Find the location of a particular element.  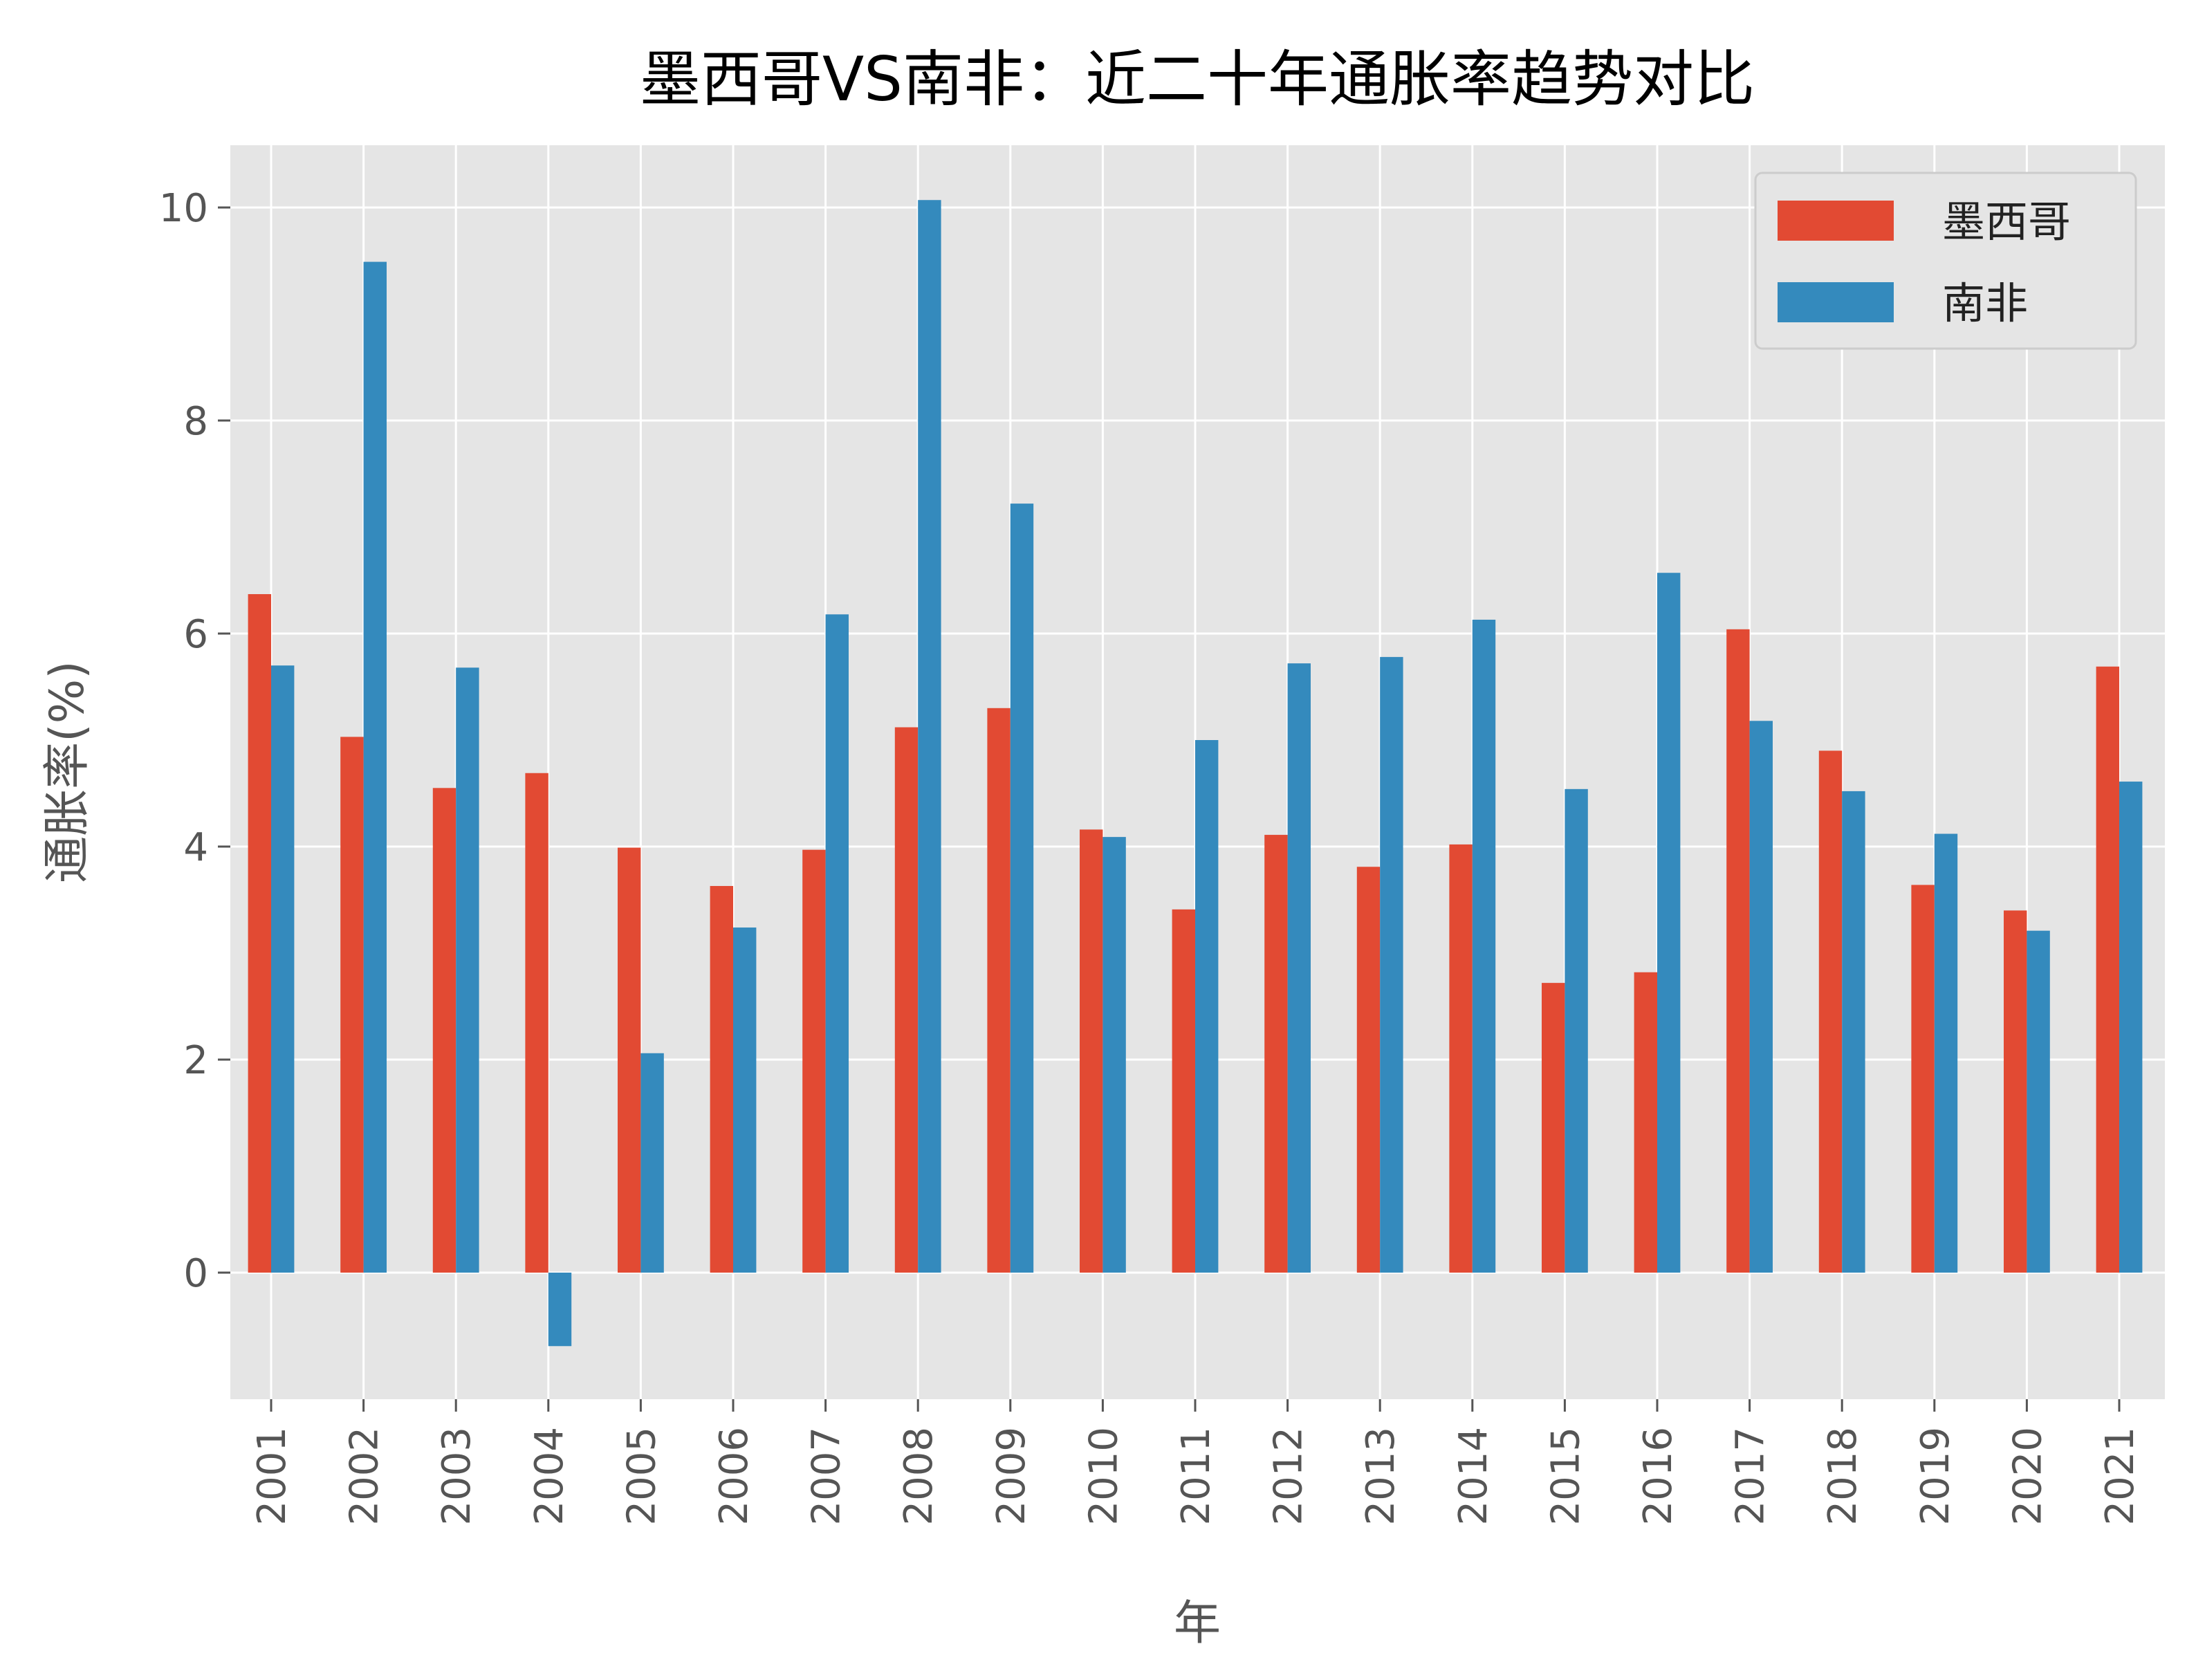

x-tick-label: 2020 is located at coordinates (2027, 1477).